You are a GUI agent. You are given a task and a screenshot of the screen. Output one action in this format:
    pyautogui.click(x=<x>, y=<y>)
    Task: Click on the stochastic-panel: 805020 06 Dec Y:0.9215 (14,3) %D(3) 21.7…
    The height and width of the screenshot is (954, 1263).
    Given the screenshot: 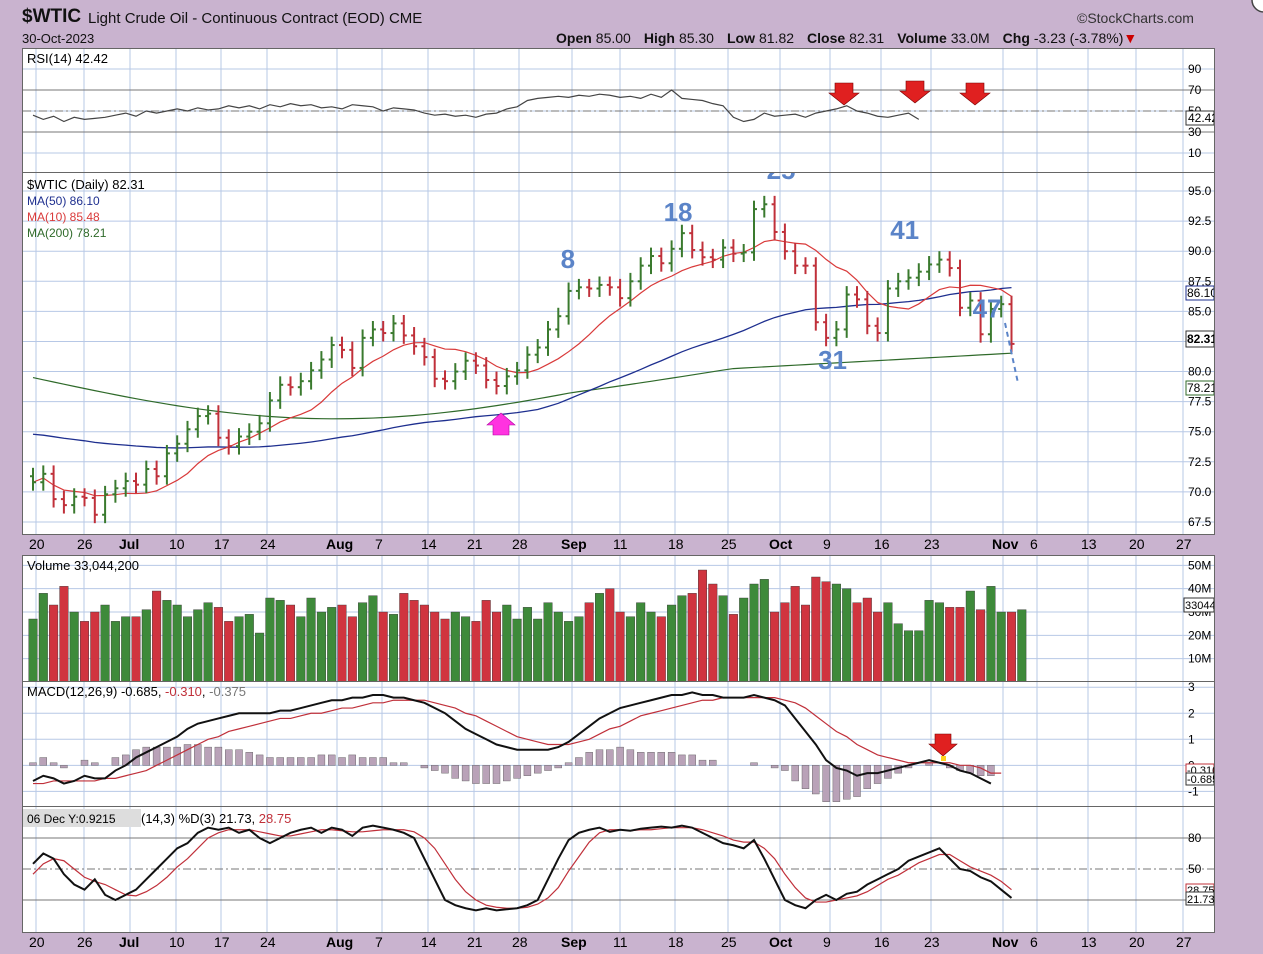 What is the action you would take?
    pyautogui.click(x=618, y=869)
    